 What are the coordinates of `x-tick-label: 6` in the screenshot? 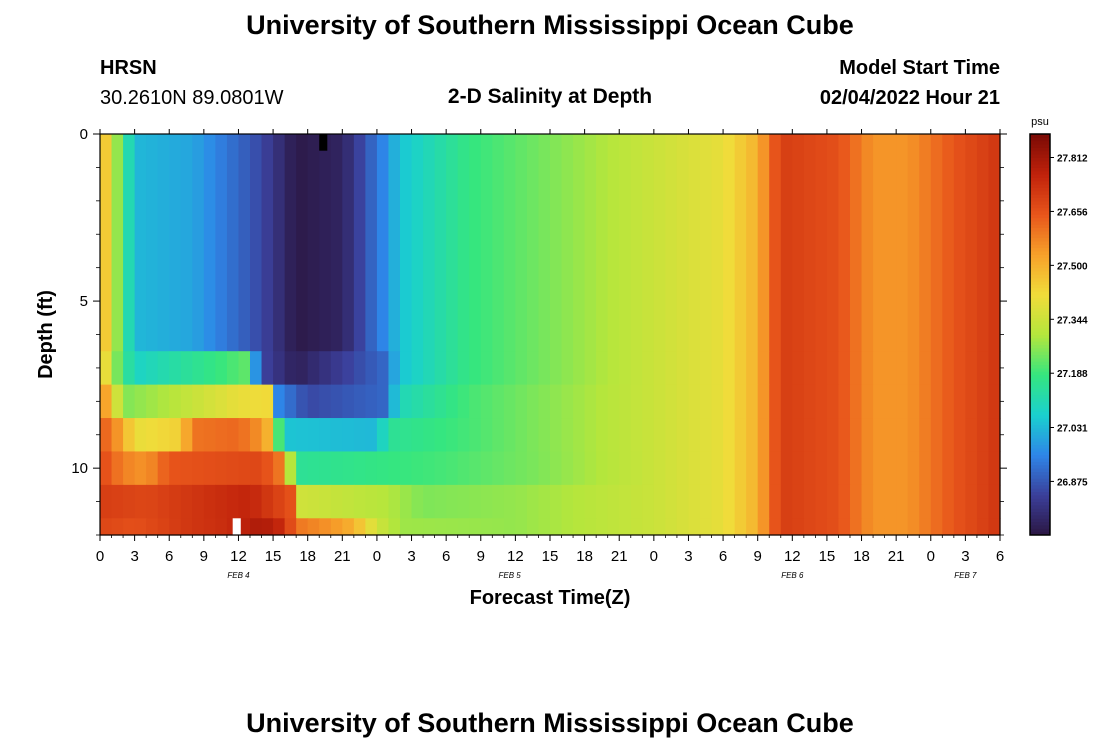 It's located at (446, 556).